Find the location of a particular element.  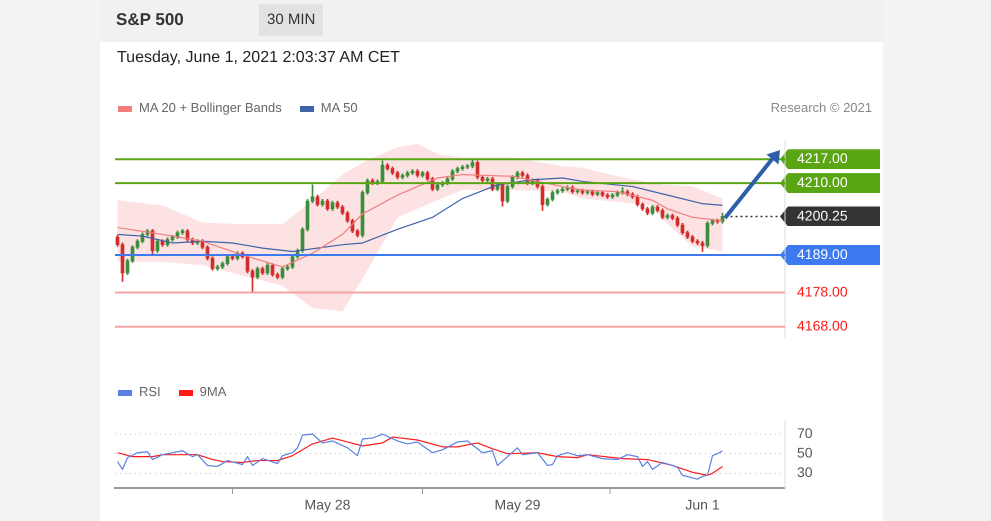

legend-label: RSI is located at coordinates (150, 391).